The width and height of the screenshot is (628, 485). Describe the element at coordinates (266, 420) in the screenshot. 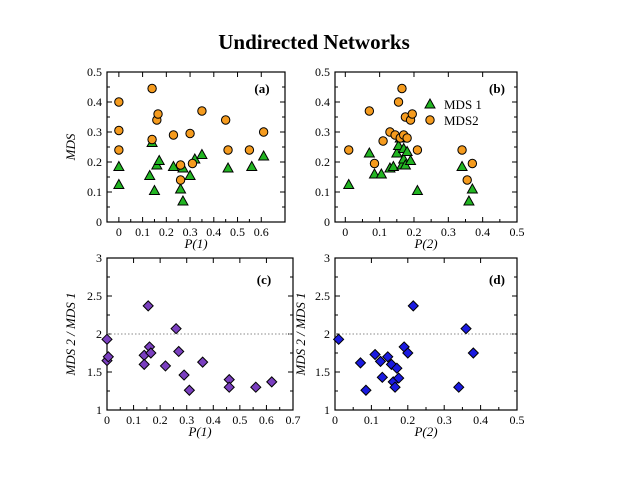

I see `x-tick-label: 0.6` at that location.